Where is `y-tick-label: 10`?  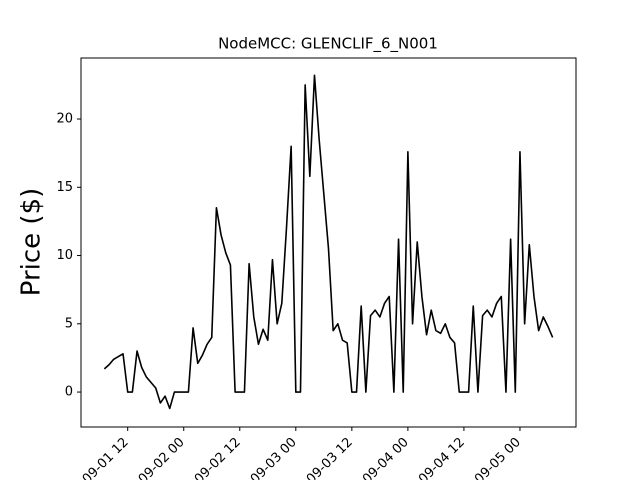 y-tick-label: 10 is located at coordinates (64, 255).